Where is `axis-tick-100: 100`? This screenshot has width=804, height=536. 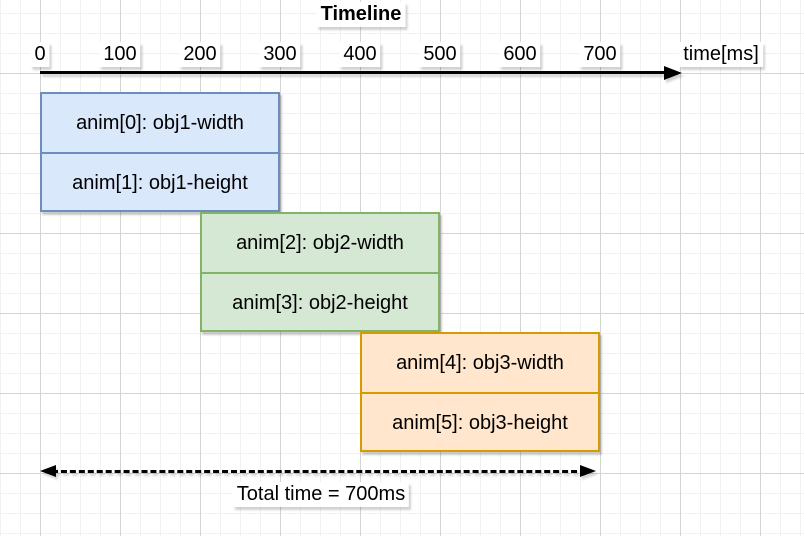 axis-tick-100: 100 is located at coordinates (120, 54).